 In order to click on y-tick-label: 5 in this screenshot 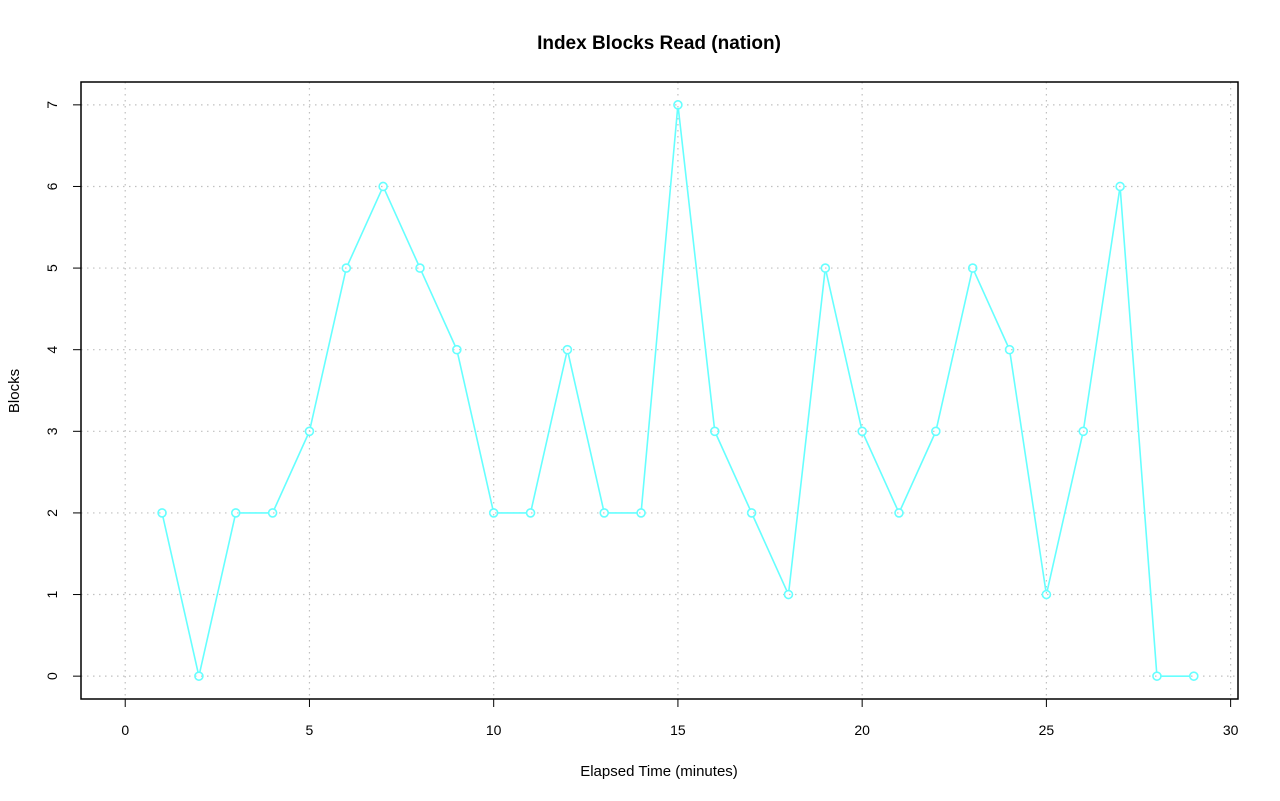, I will do `click(52, 268)`.